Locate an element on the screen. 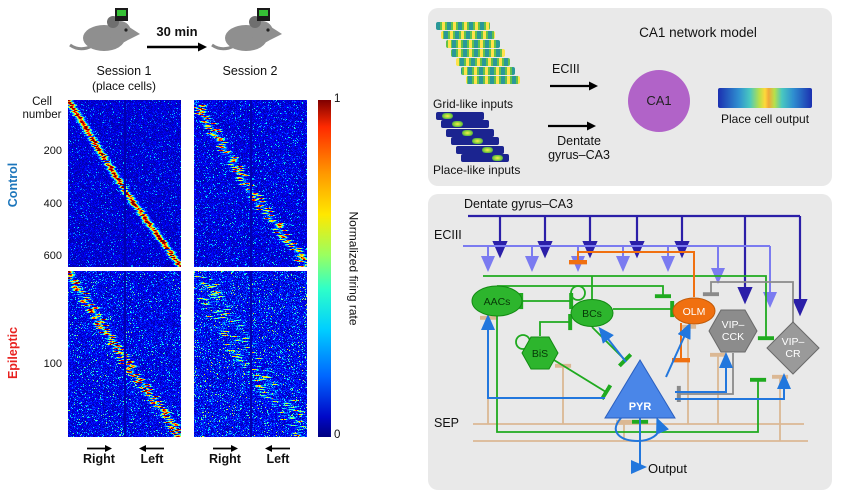  xdir-right-col1: Right is located at coordinates (99, 455).